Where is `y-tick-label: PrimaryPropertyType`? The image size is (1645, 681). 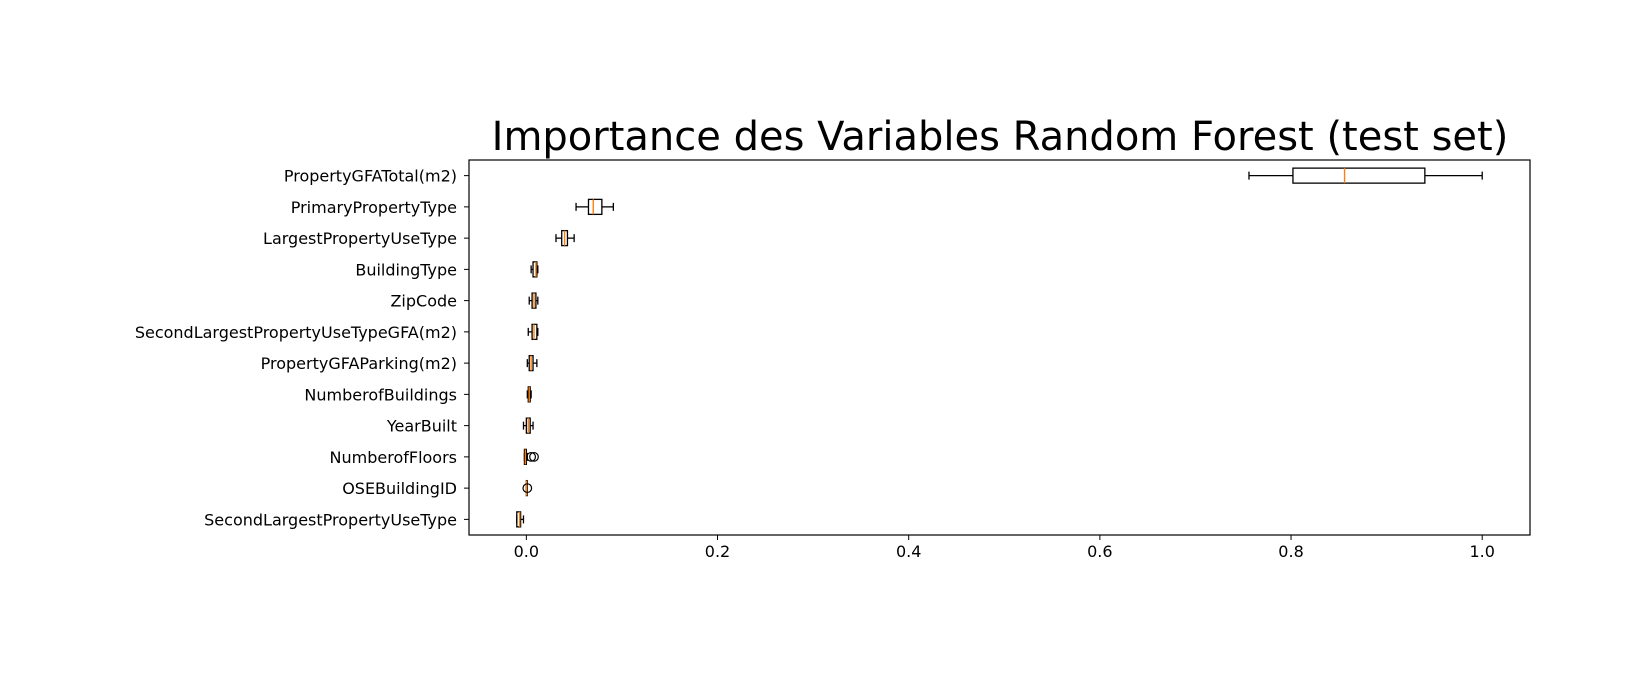 y-tick-label: PrimaryPropertyType is located at coordinates (374, 207).